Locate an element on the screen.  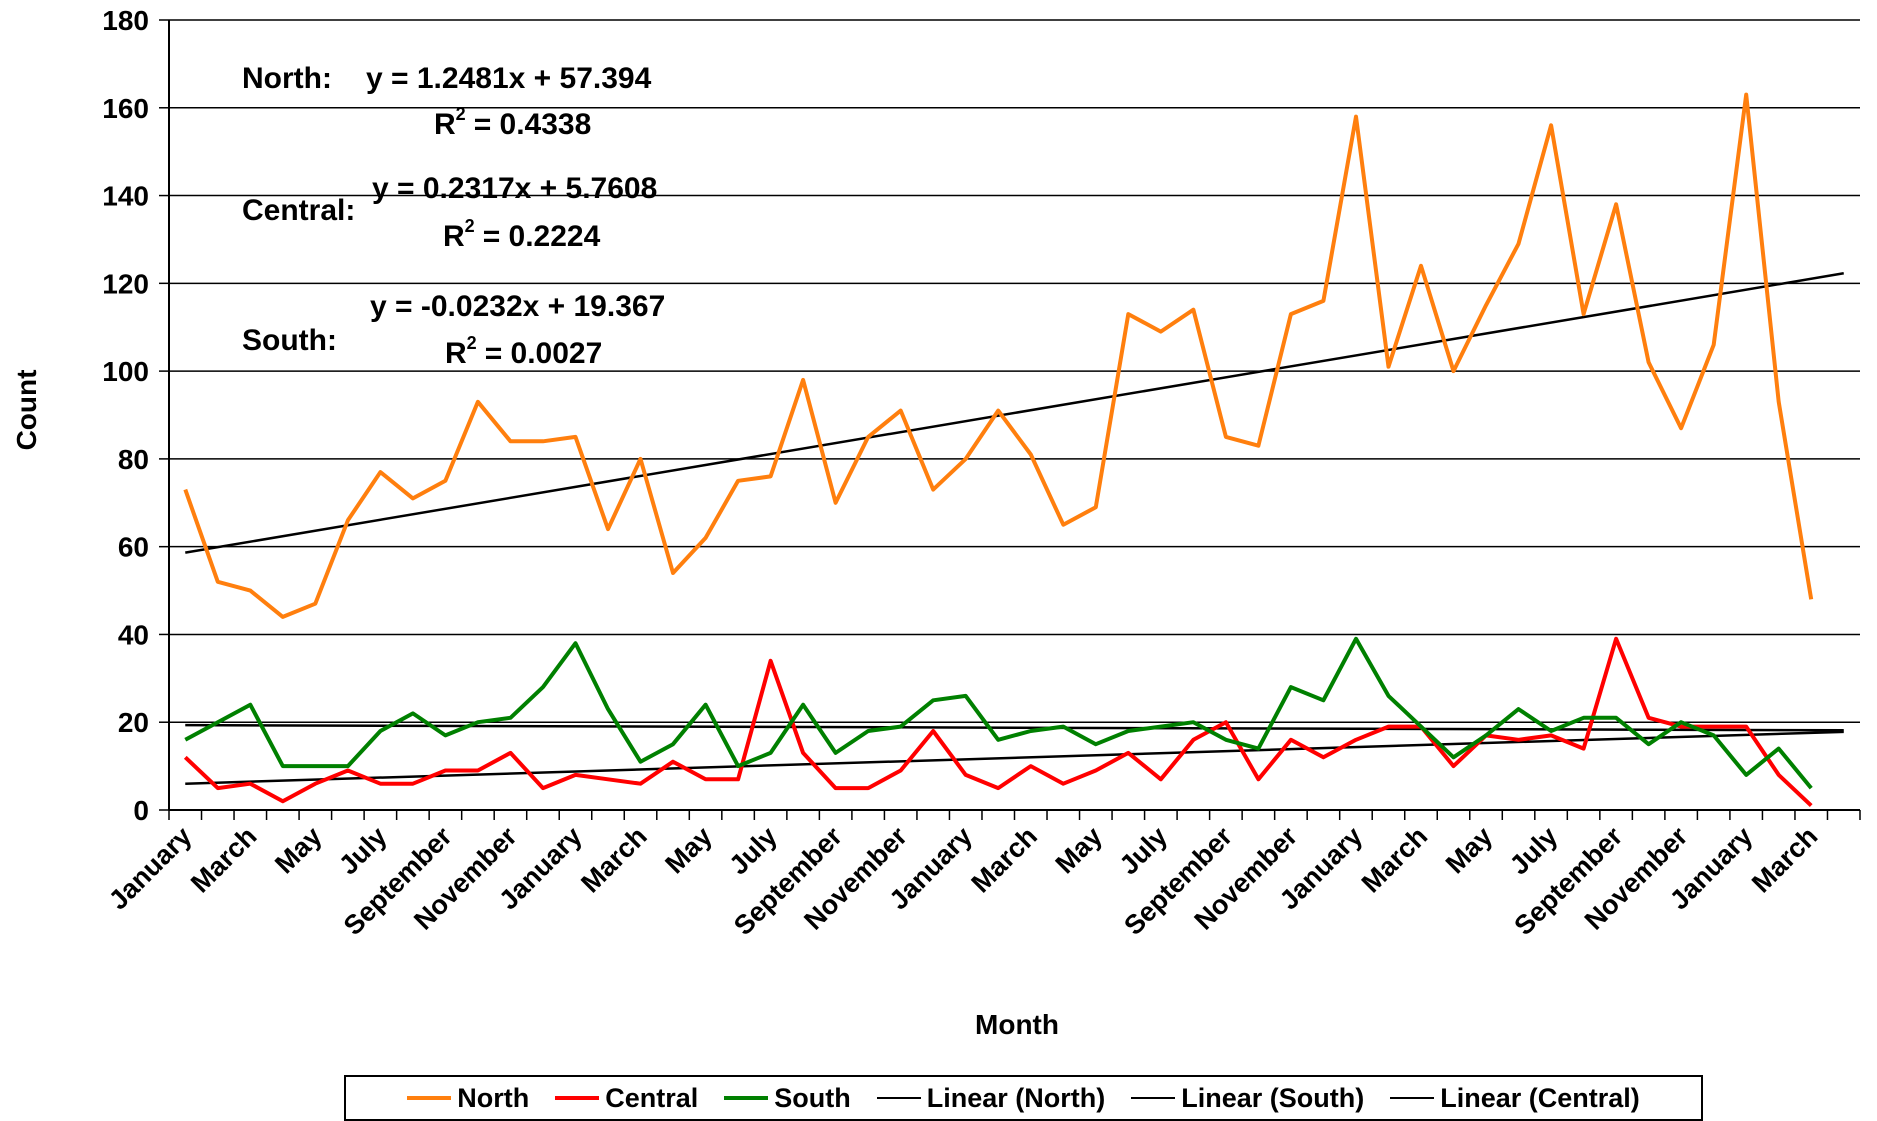
y-axis-label: Count is located at coordinates (26, 410).